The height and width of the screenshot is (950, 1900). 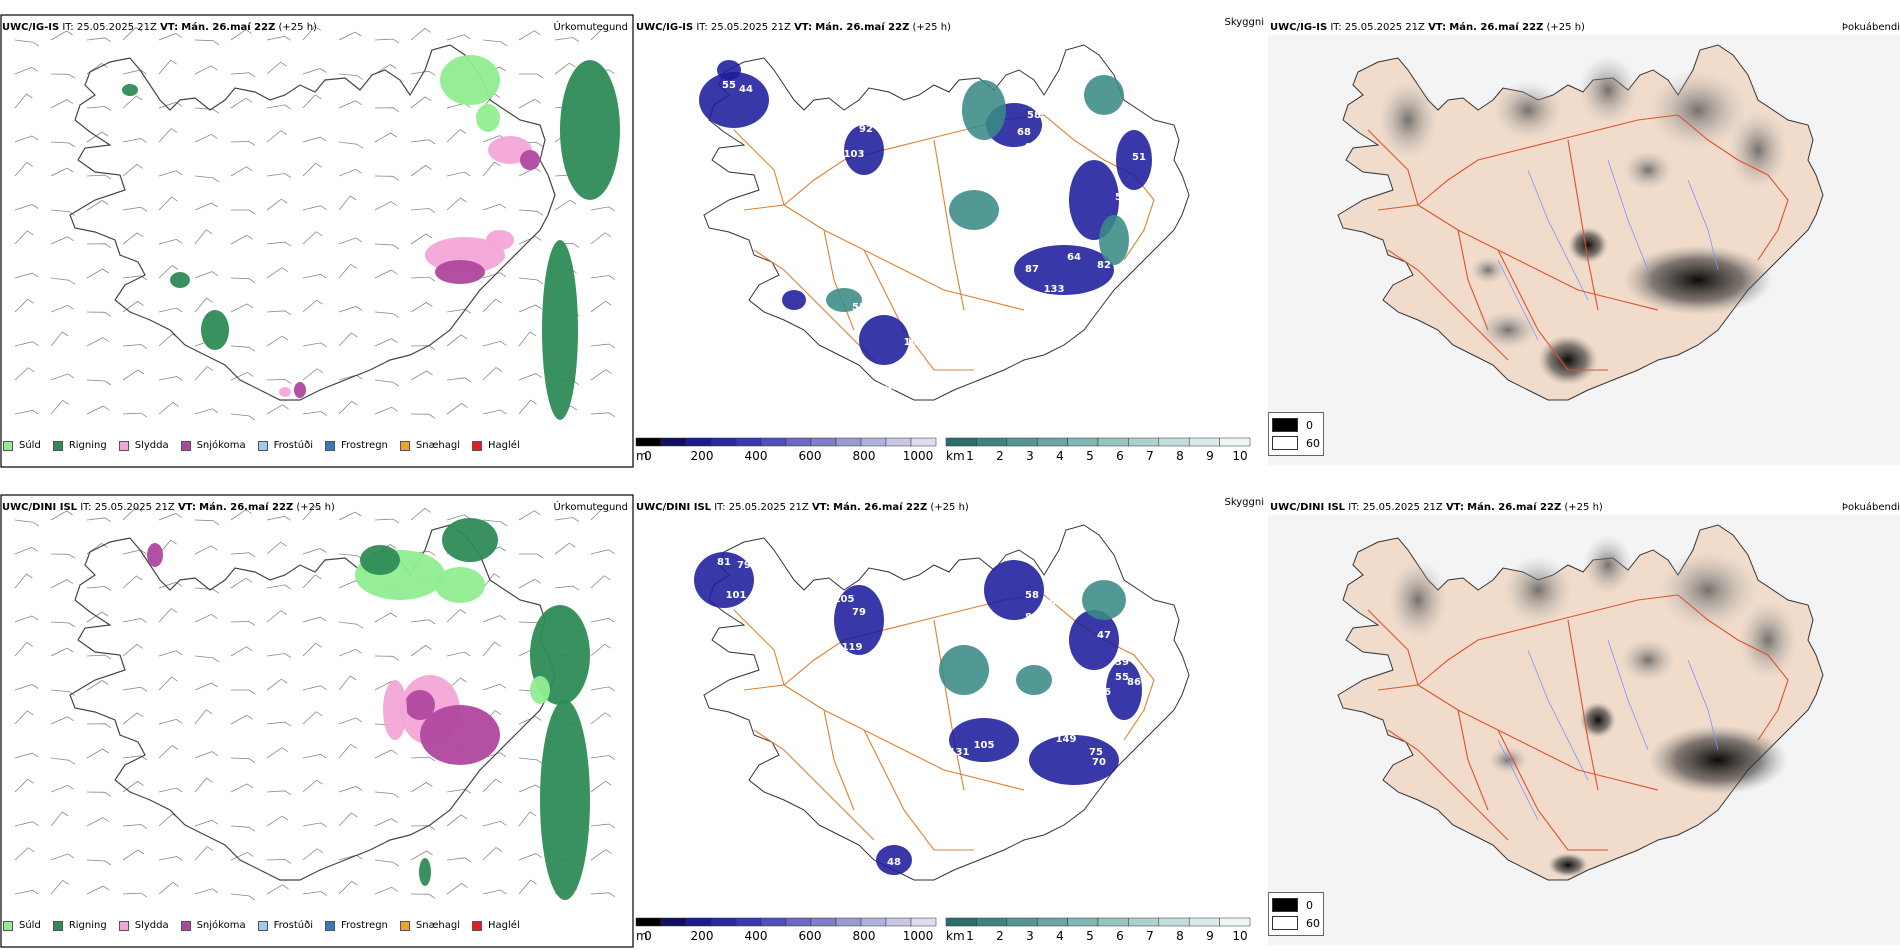 I want to click on colorbar-tick: 4, so click(x=1060, y=936).